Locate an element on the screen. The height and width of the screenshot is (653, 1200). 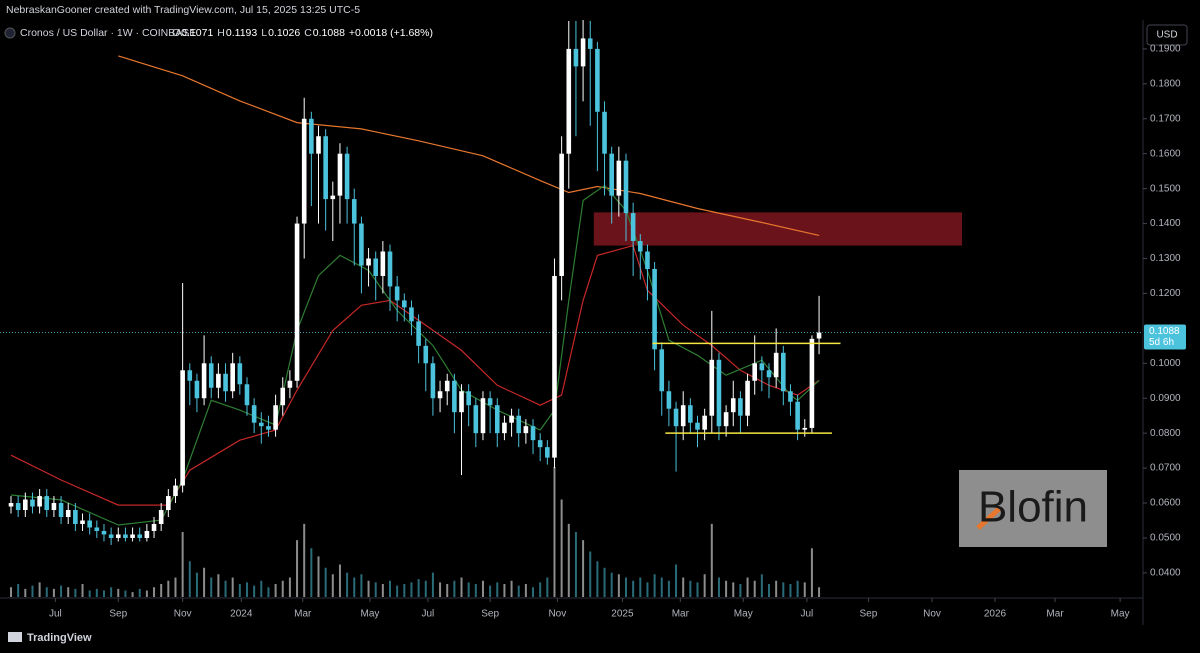
footer-brand: TradingView is located at coordinates (59, 638).